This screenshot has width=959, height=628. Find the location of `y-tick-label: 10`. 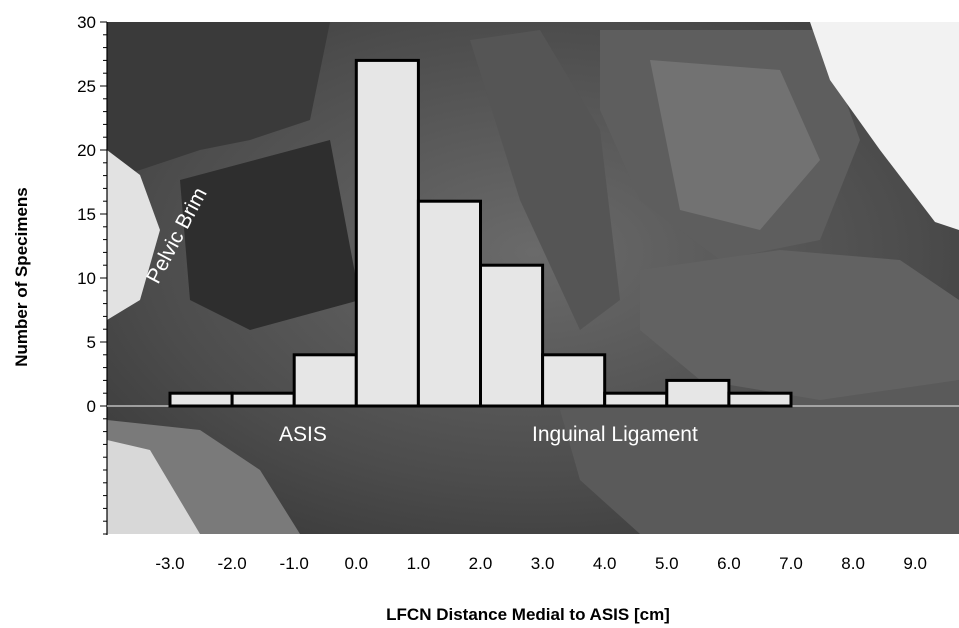

y-tick-label: 10 is located at coordinates (86, 278).